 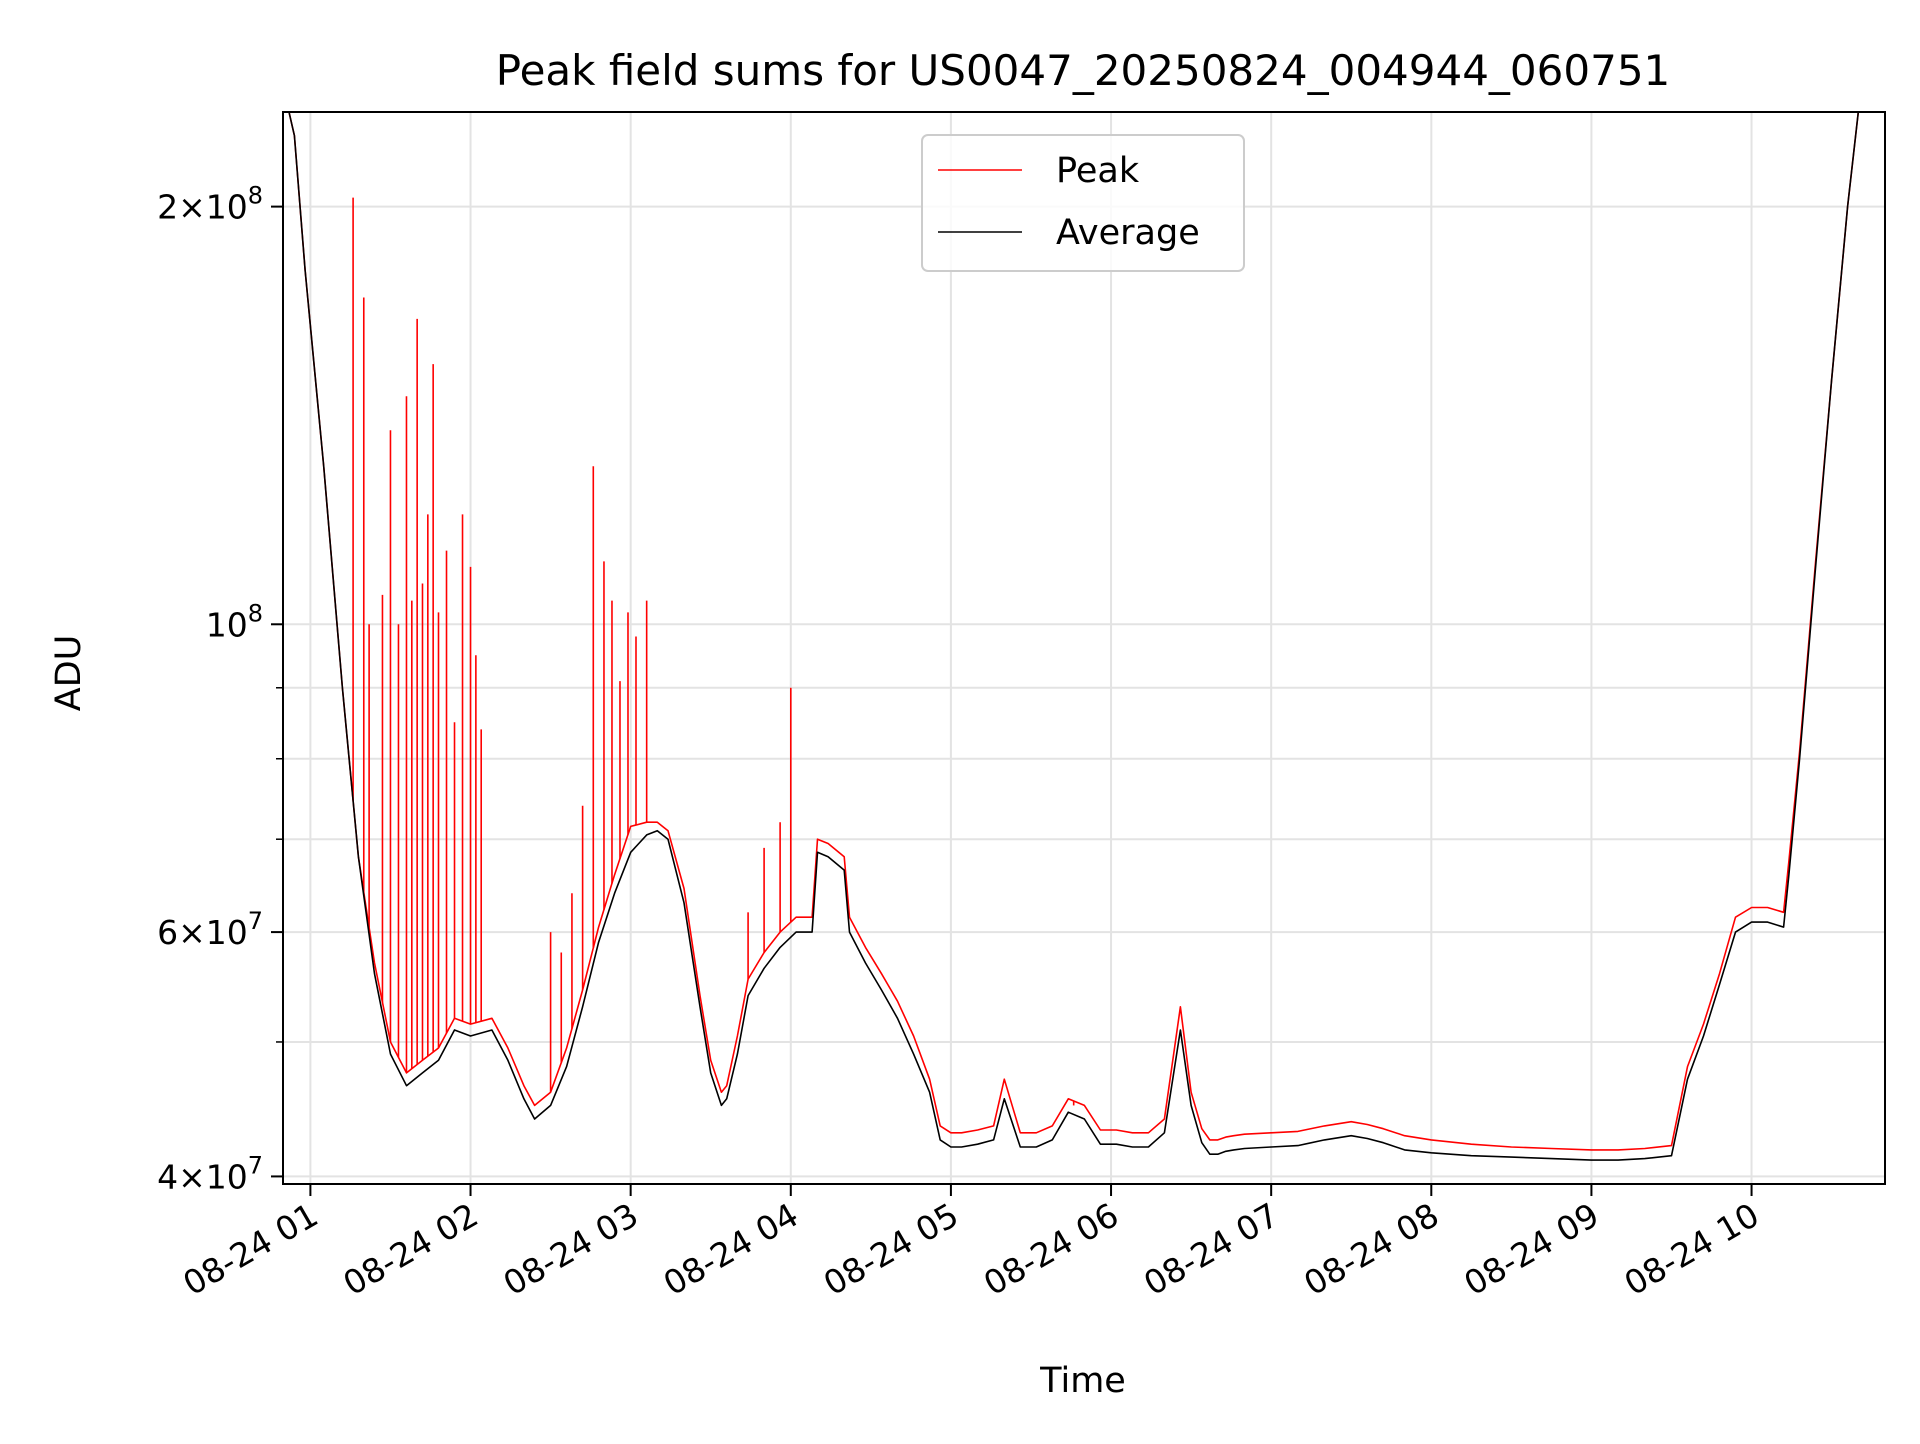 I want to click on y-tick-label: 6×107, so click(x=210, y=929).